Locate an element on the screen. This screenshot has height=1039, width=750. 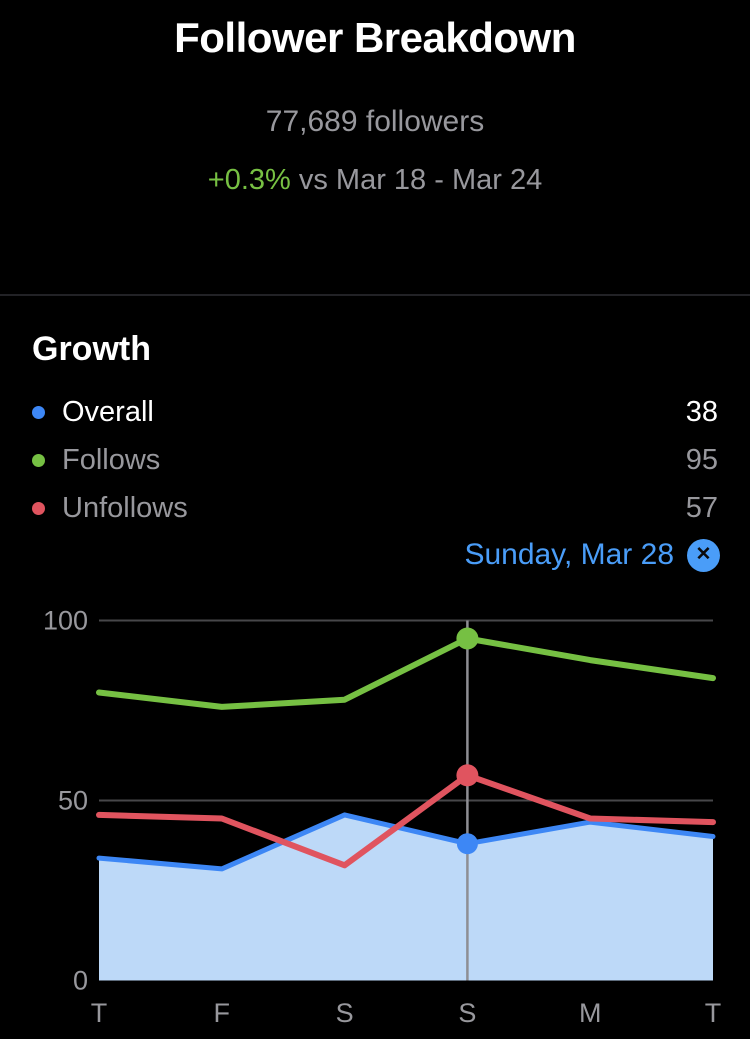
x-tick-1: F is located at coordinates (222, 1013).